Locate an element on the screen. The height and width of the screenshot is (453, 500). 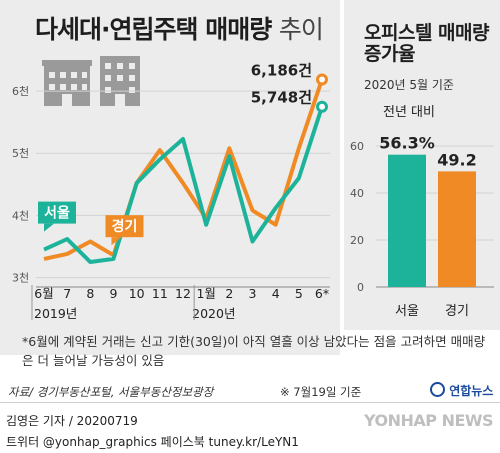
y-tick-label: 4천 is located at coordinates (20, 215).